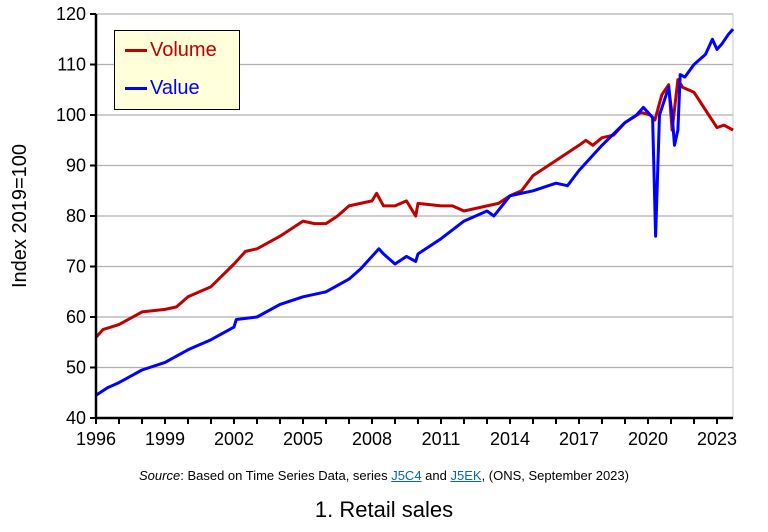  What do you see at coordinates (384, 509) in the screenshot?
I see `chart-title: 1. Retail sales` at bounding box center [384, 509].